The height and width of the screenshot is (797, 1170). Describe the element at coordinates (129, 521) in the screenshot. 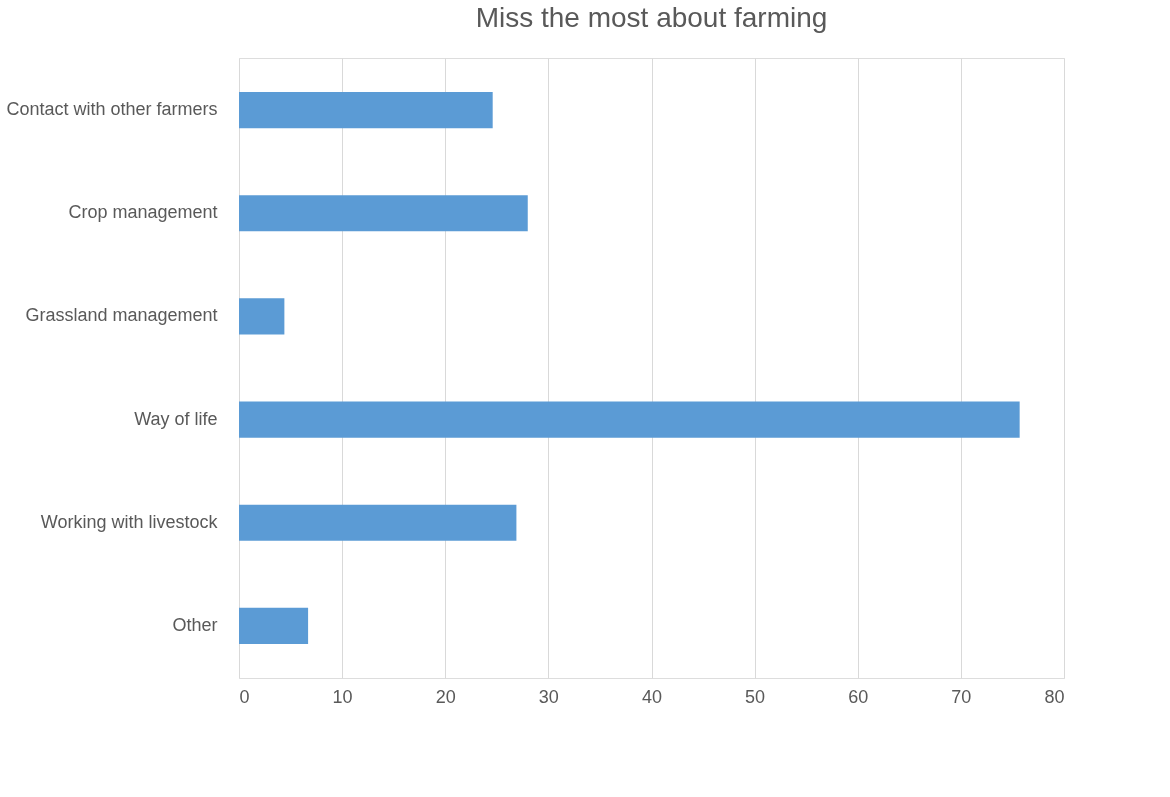

I see `y-tick-label: Working with livestock` at that location.